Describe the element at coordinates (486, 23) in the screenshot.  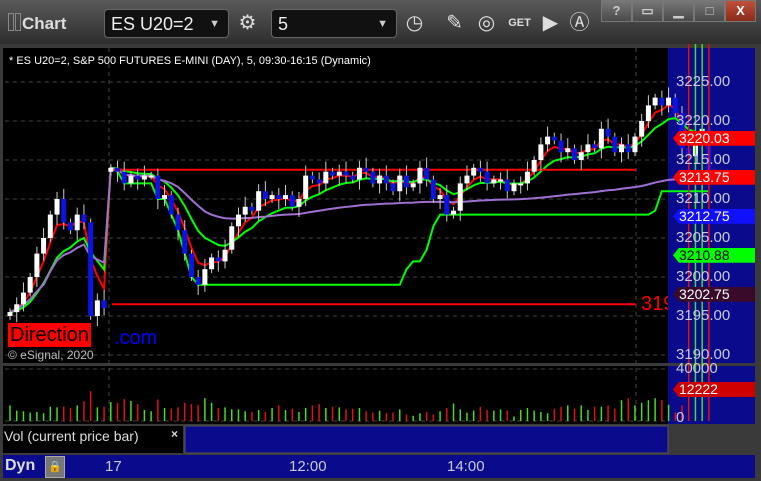
I see `study-icon: ◎` at that location.